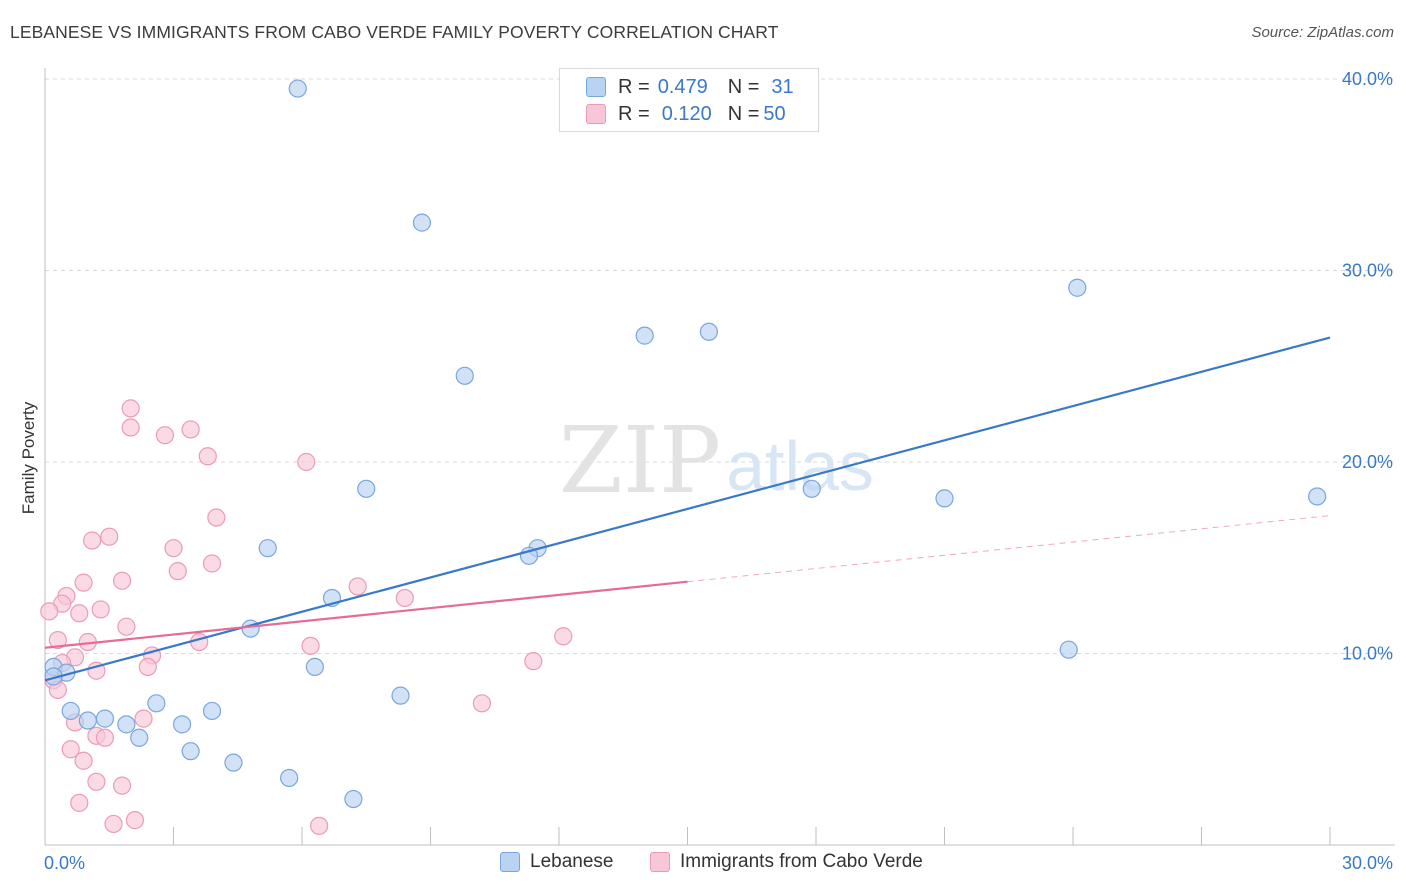 This screenshot has height=892, width=1406. I want to click on legend-swatch-pink, so click(596, 114).